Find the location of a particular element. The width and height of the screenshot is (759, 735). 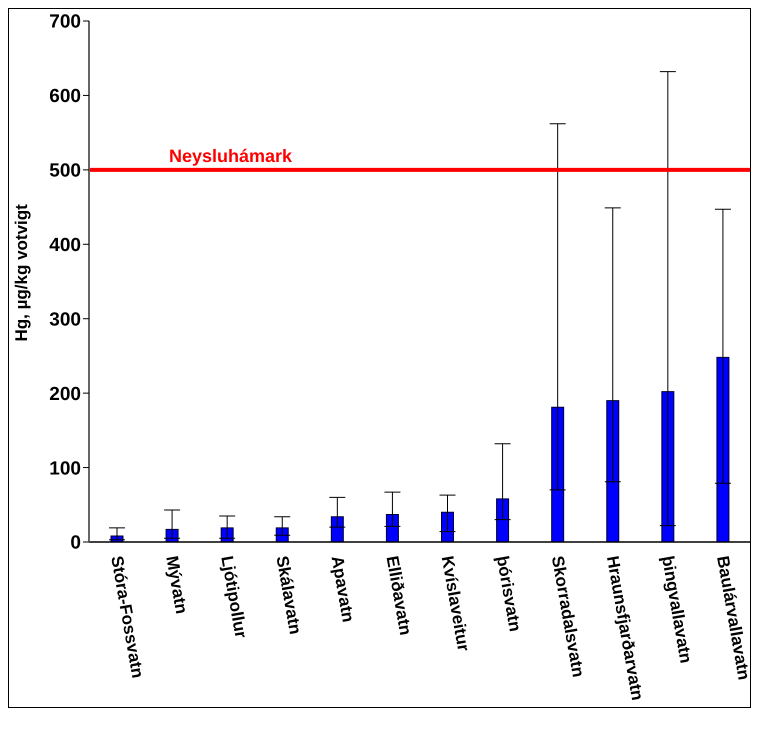

x-tick-label: Elliðavatn is located at coordinates (399, 595).